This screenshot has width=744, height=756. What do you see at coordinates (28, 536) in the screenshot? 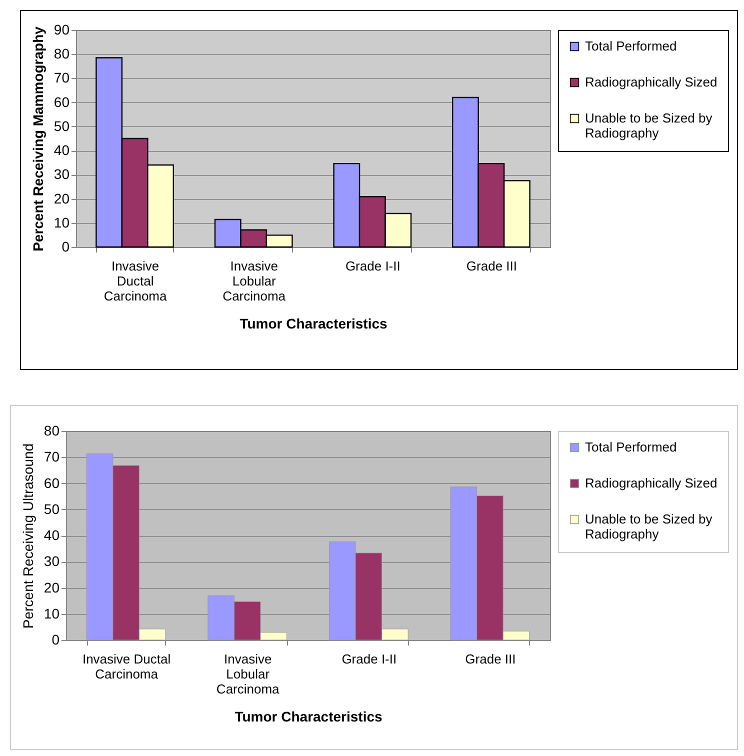
I see `y-axis-title: Percent Receiving Ultrasound` at bounding box center [28, 536].